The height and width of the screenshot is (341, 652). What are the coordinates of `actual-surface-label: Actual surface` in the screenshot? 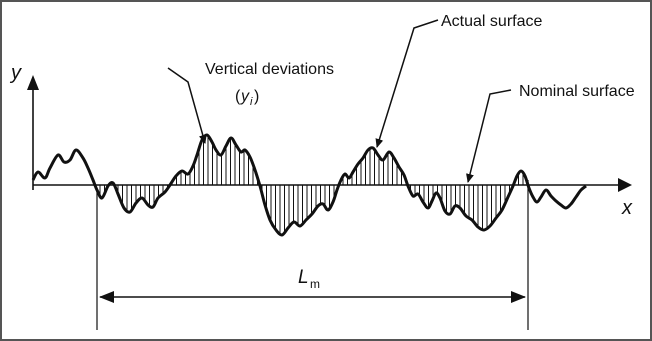 It's located at (491, 21).